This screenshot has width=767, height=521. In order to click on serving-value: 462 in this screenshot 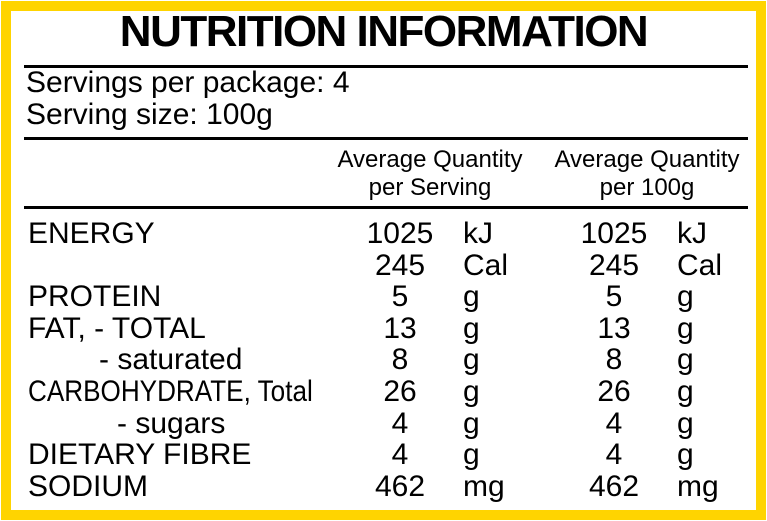, I will do `click(400, 486)`.